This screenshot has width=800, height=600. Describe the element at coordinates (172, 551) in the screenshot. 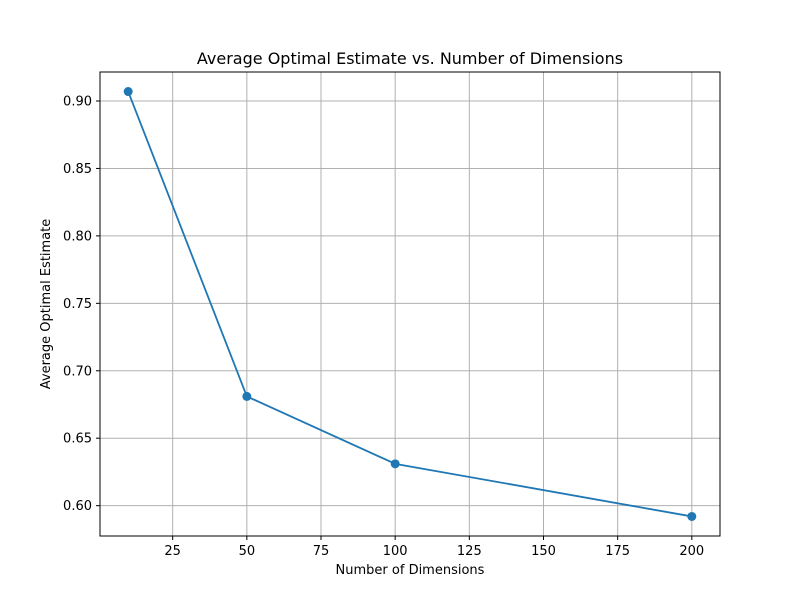

I see `x-tick-label: 25` at that location.